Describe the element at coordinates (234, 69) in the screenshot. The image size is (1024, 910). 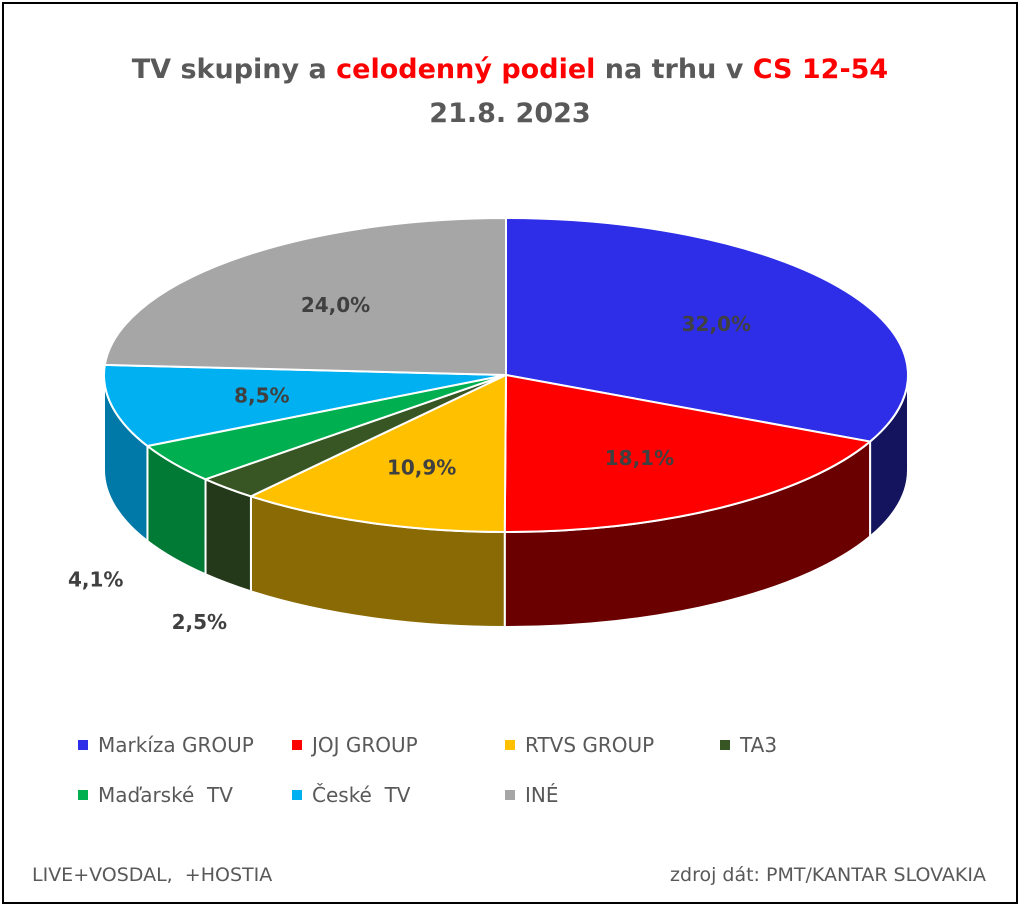
I see `title-part-a: TV skupiny a` at that location.